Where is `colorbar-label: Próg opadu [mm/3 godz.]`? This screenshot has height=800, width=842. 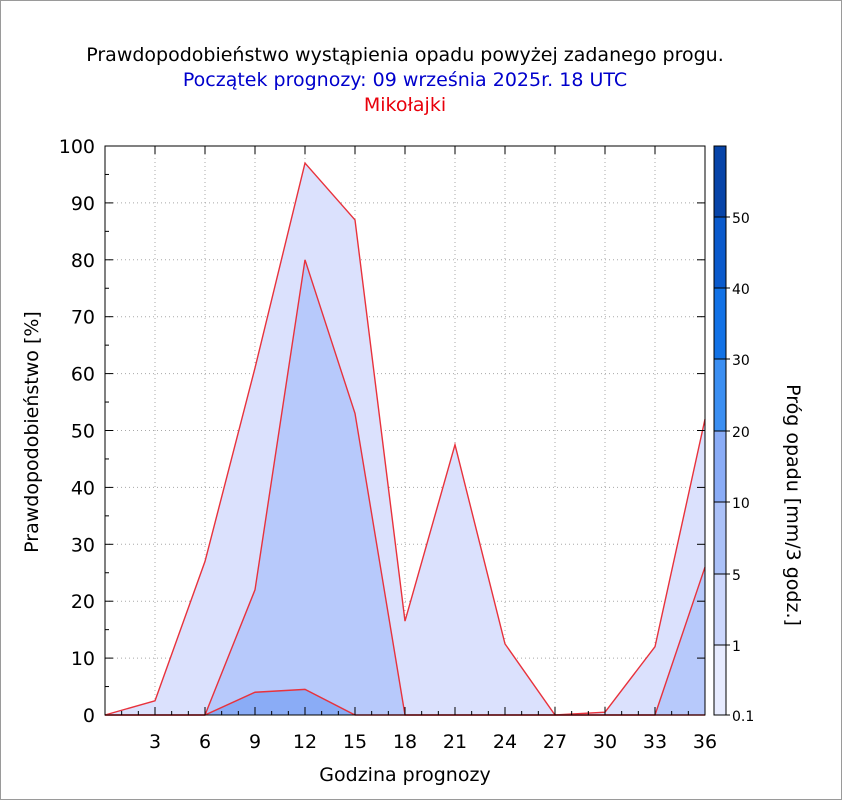
colorbar-label: Próg opadu [mm/3 godz.] is located at coordinates (793, 505).